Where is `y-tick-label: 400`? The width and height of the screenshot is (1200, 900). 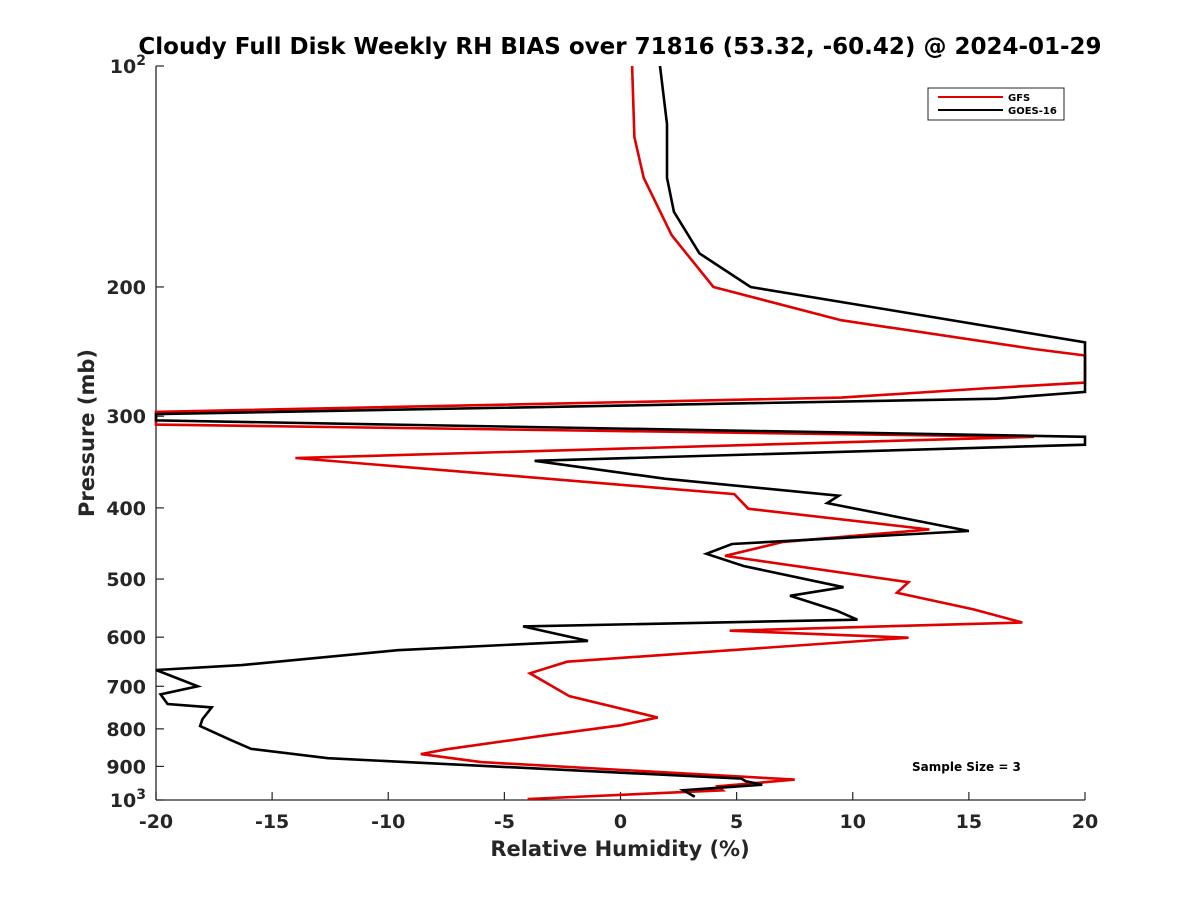
y-tick-label: 400 is located at coordinates (126, 509).